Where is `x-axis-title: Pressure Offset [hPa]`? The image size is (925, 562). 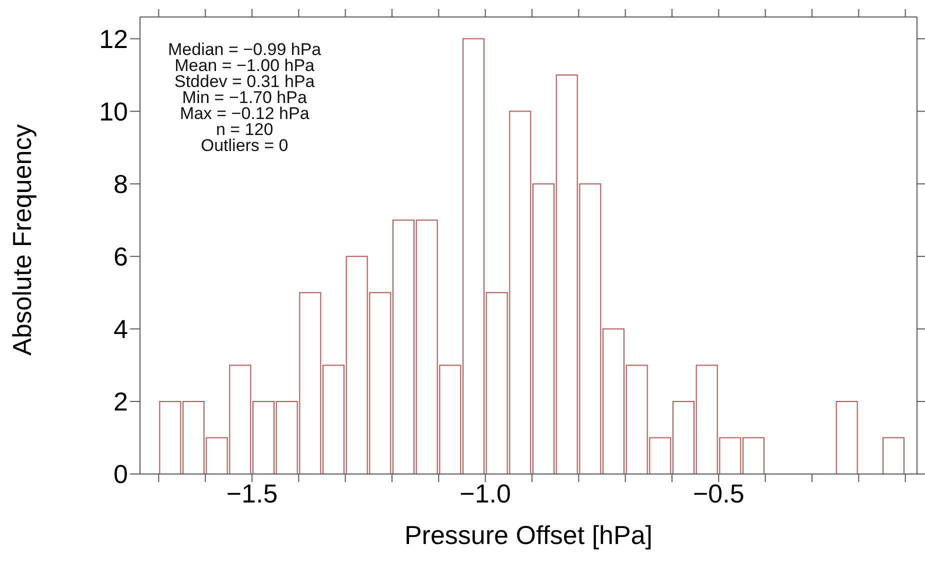 x-axis-title: Pressure Offset [hPa] is located at coordinates (528, 535).